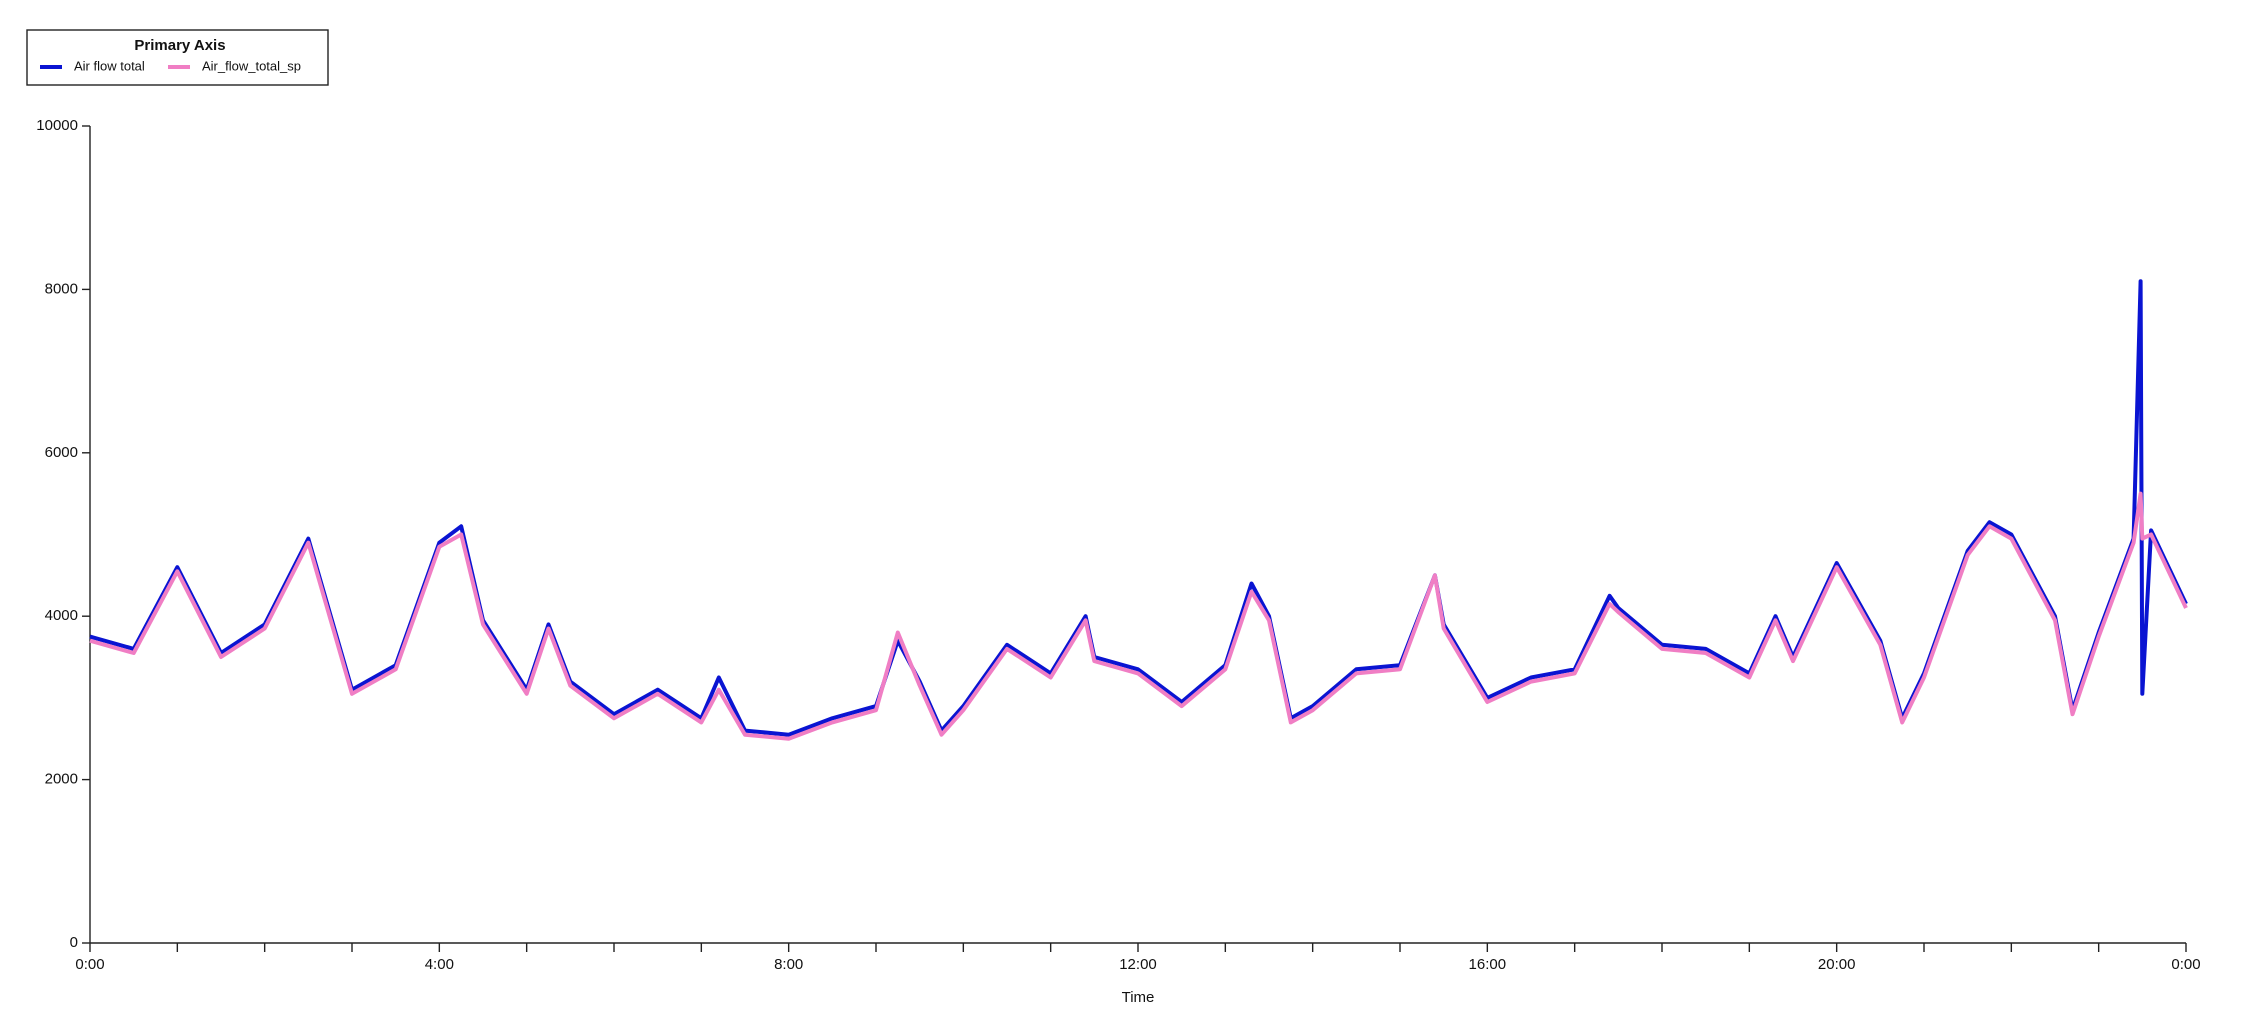 This screenshot has height=1012, width=2246. Describe the element at coordinates (61, 452) in the screenshot. I see `y-tick-label: 6000` at that location.